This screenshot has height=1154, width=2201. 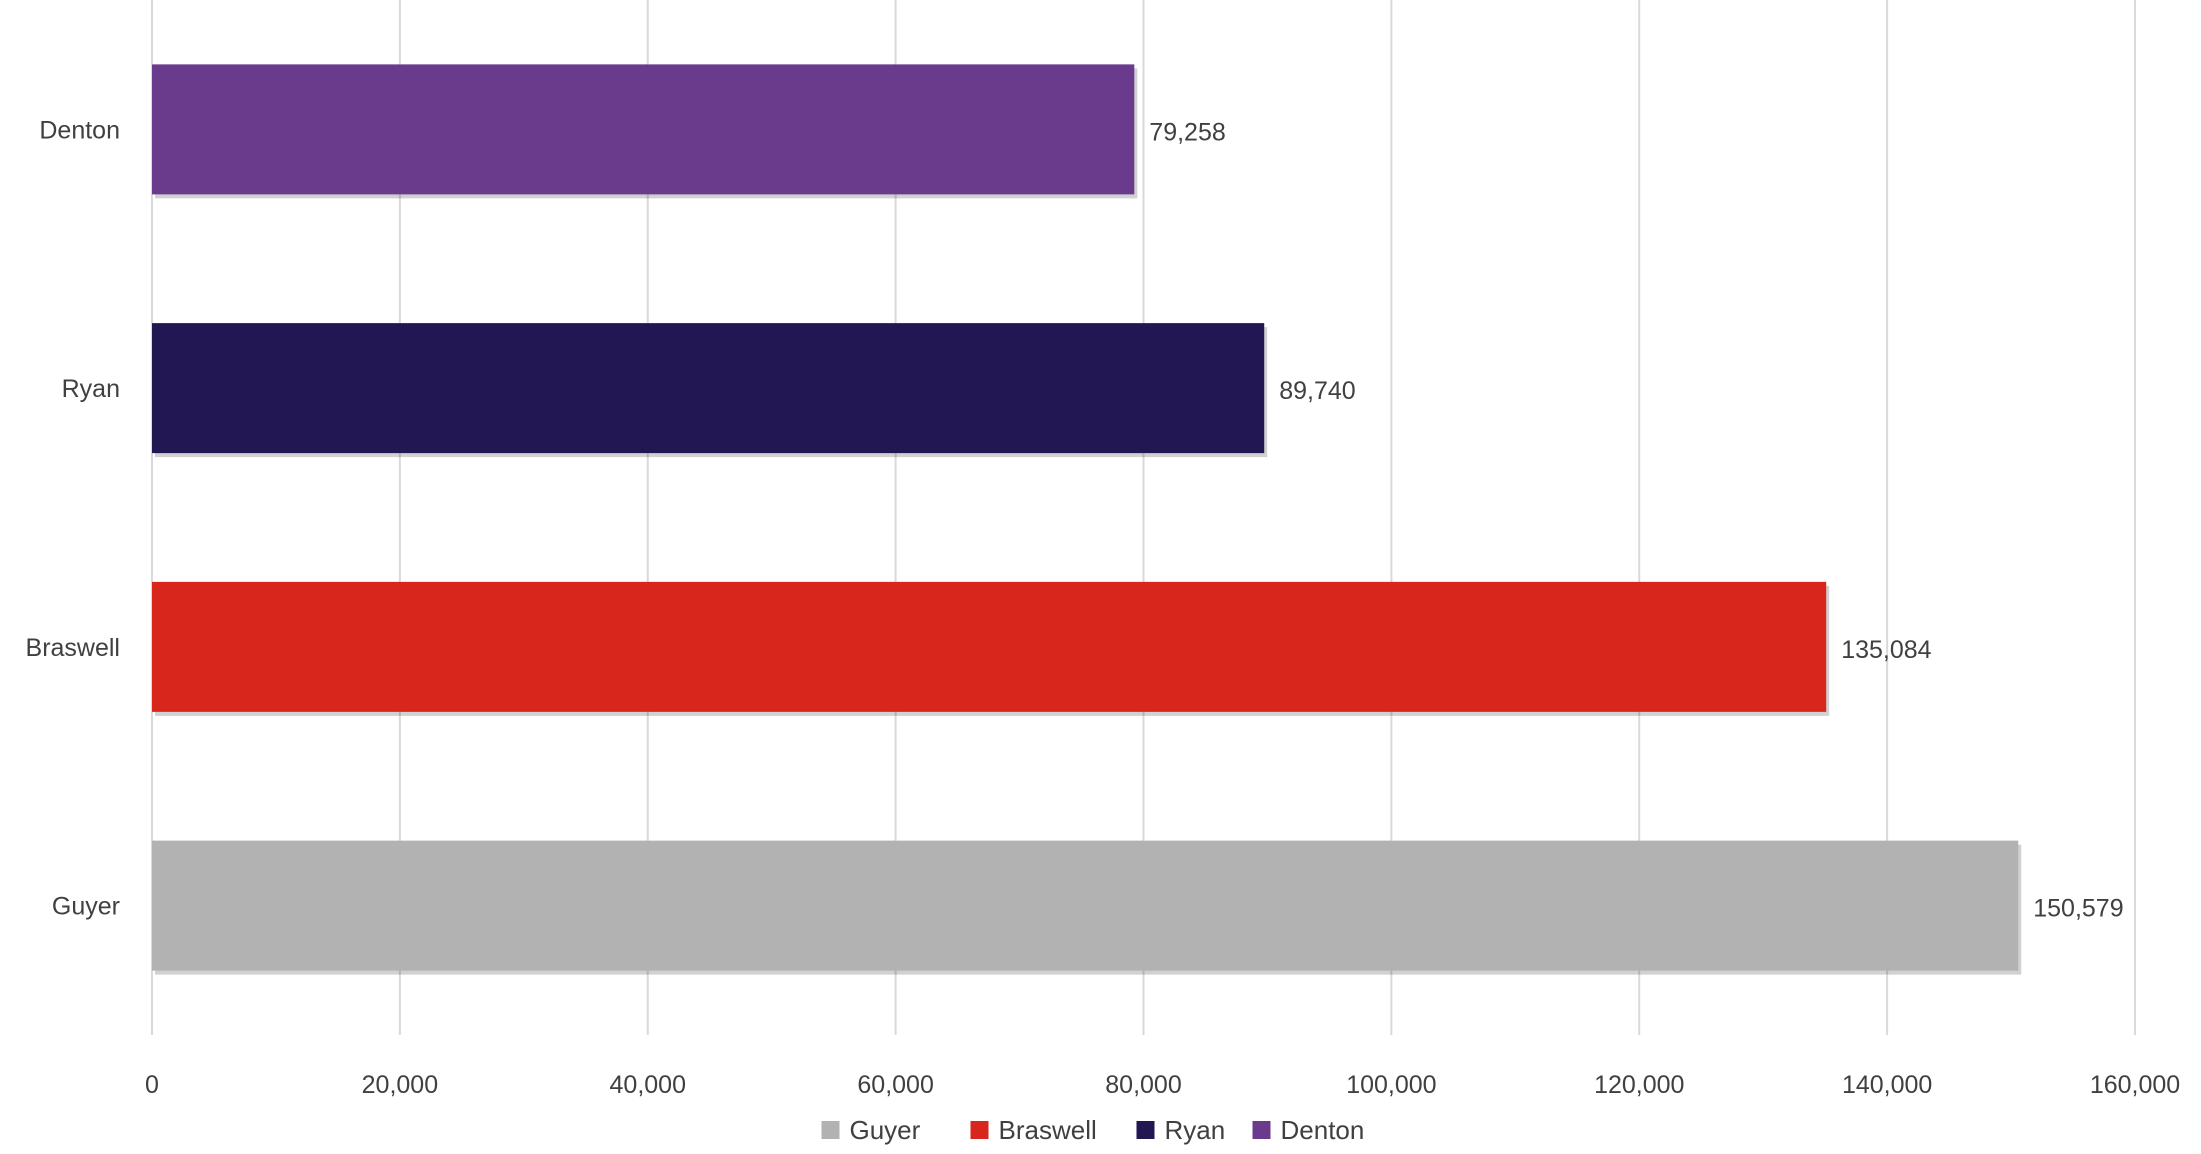 I want to click on x-tick-label: 120,000, so click(x=1639, y=1085).